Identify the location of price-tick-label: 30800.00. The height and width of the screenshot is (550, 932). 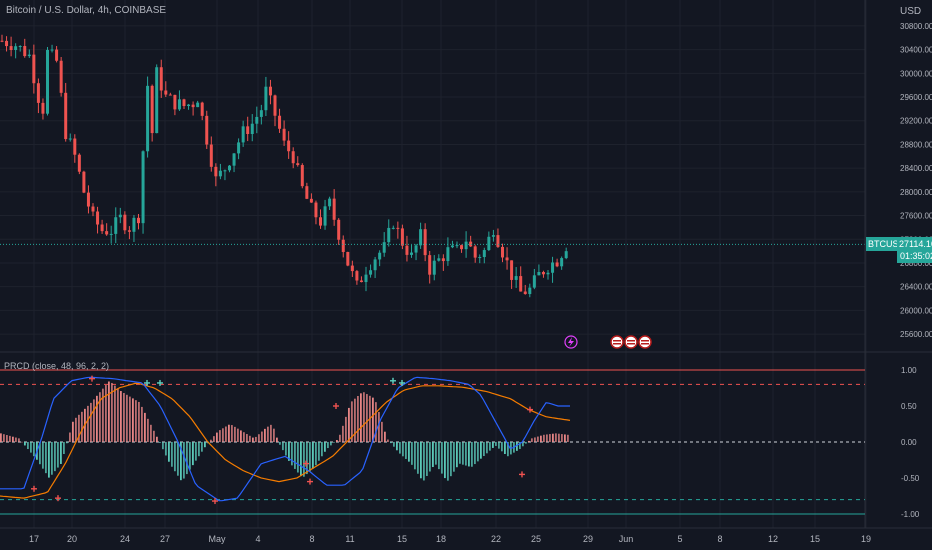
(916, 26).